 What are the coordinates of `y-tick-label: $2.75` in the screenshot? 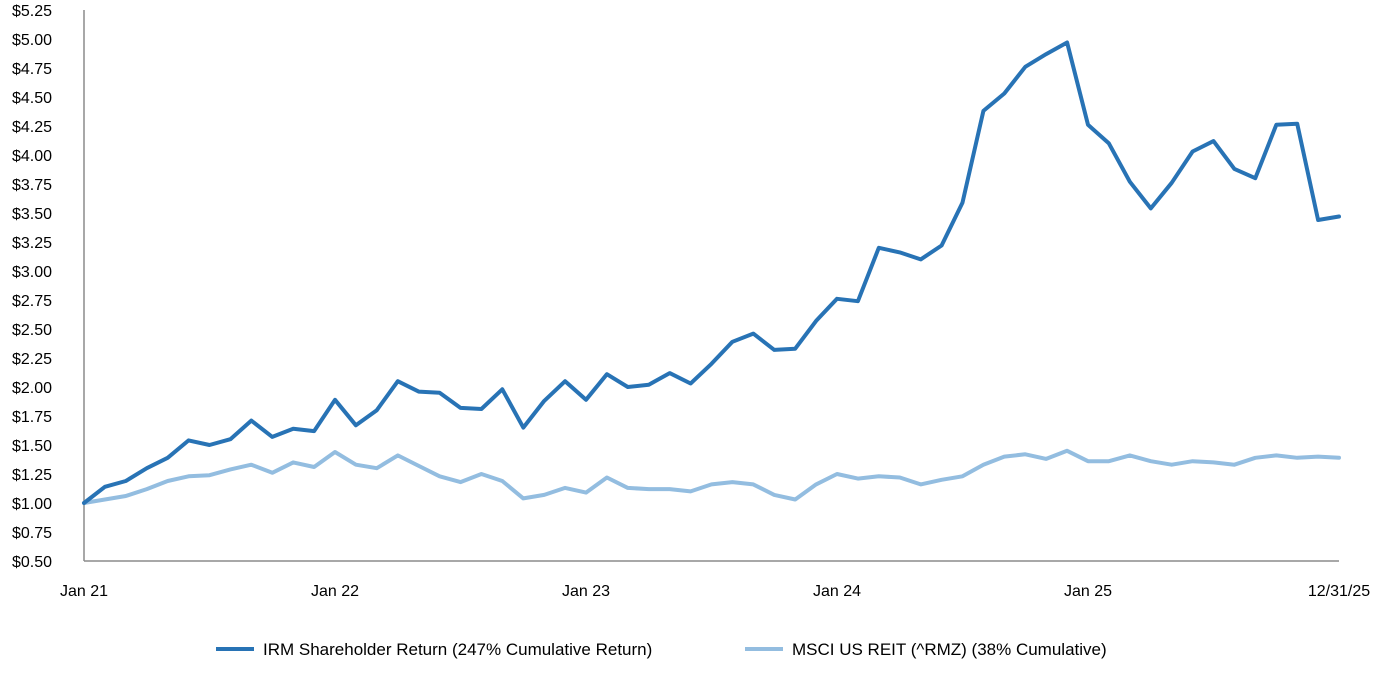 It's located at (32, 301).